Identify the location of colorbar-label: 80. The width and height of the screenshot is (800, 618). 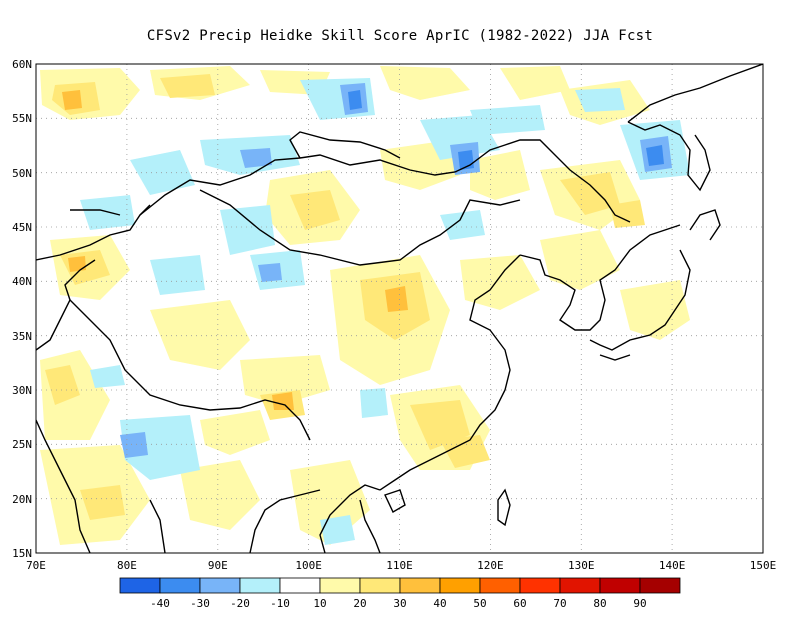
(599, 603).